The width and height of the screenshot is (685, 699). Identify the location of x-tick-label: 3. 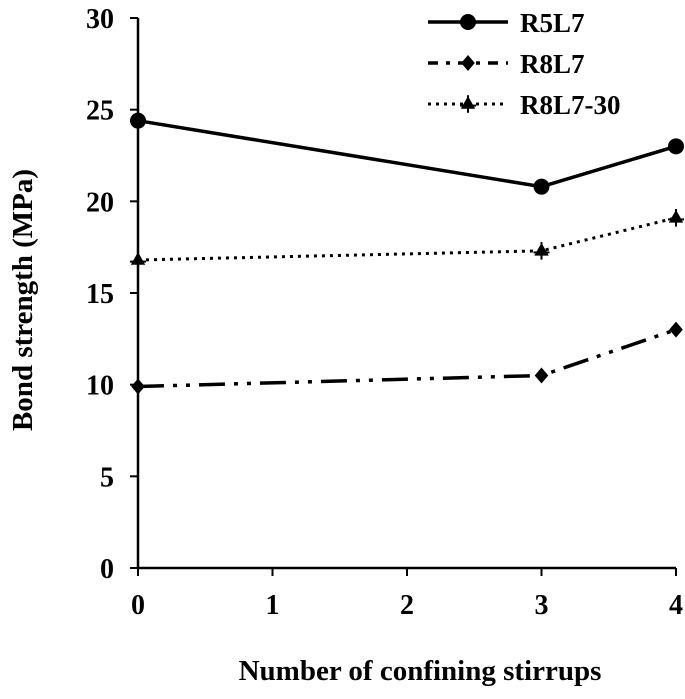
(542, 605).